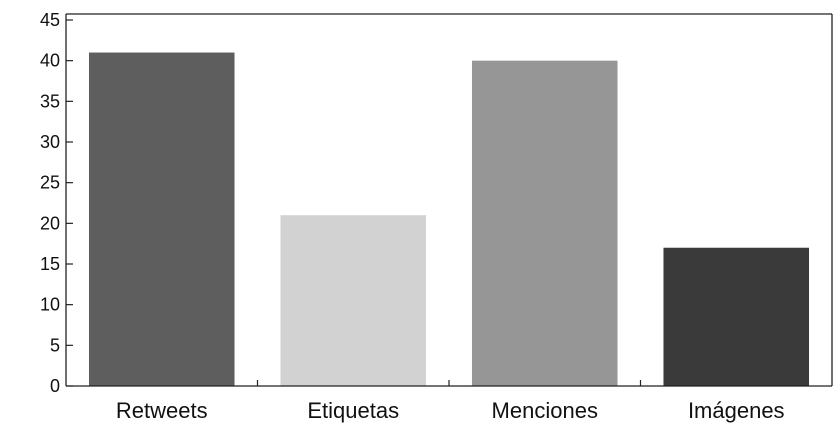  I want to click on bar-retweets, so click(161, 219).